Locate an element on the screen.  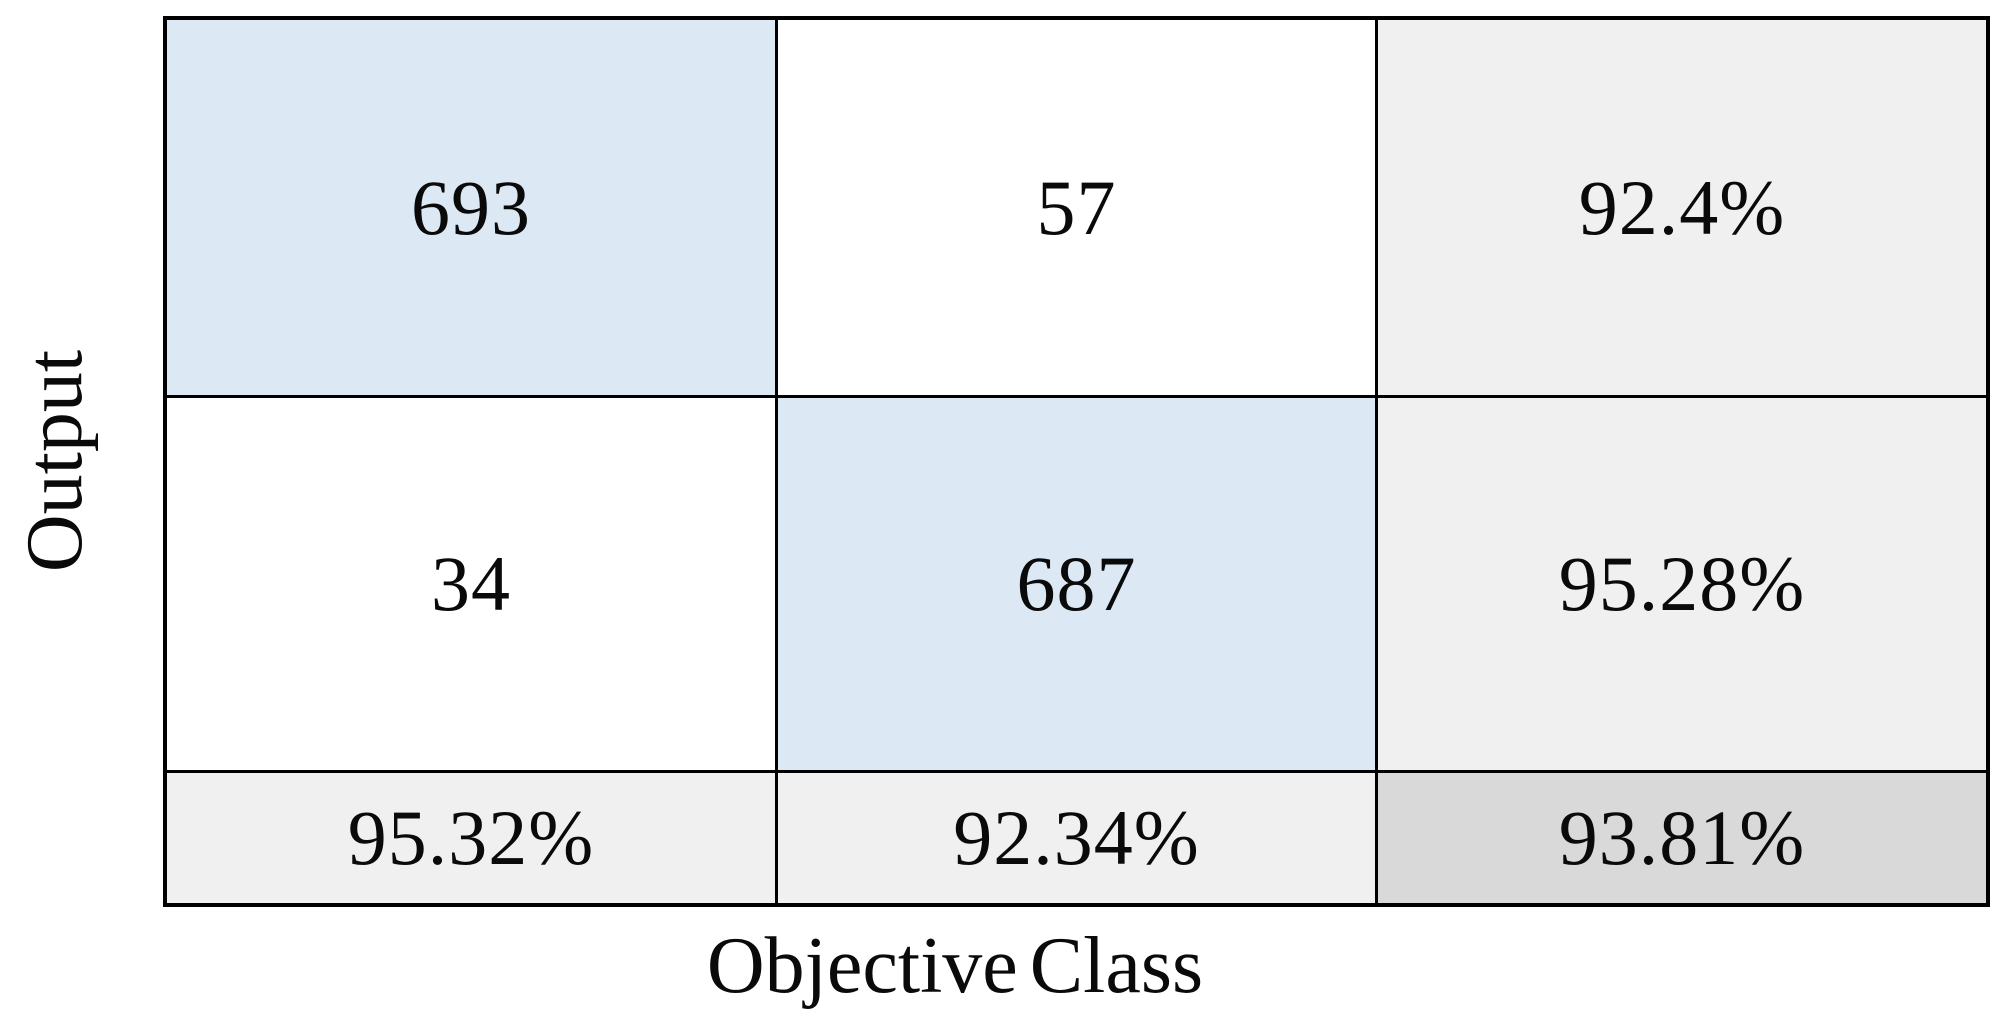
y-axis-label: Output is located at coordinates (55, 461).